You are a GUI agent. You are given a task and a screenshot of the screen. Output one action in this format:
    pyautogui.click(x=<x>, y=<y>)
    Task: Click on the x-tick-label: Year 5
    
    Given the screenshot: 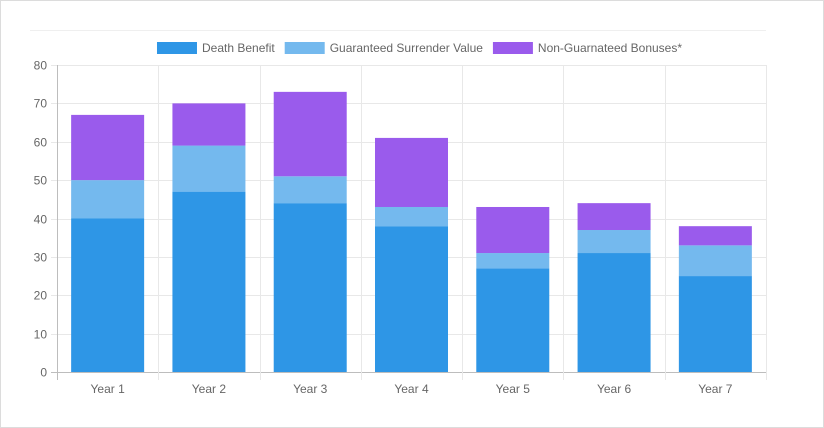 What is the action you would take?
    pyautogui.click(x=513, y=389)
    